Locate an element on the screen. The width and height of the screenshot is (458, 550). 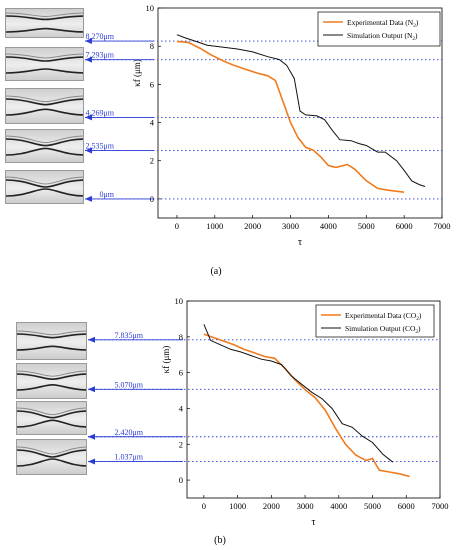
reference-label-4: 0μm is located at coordinates (106, 194).